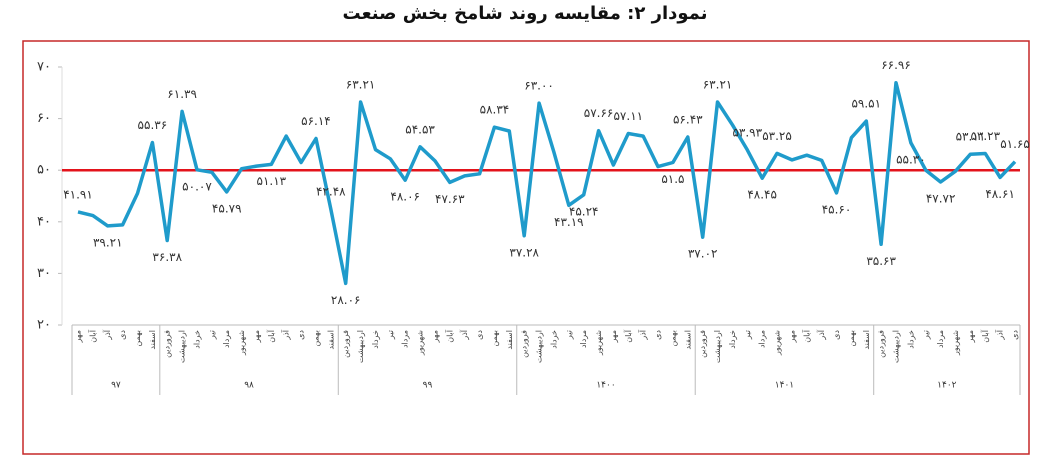  Describe the element at coordinates (525, 13) in the screenshot. I see `chart-title: نمودار ۲: مقایسه روند شامخ بخش صنعت` at that location.